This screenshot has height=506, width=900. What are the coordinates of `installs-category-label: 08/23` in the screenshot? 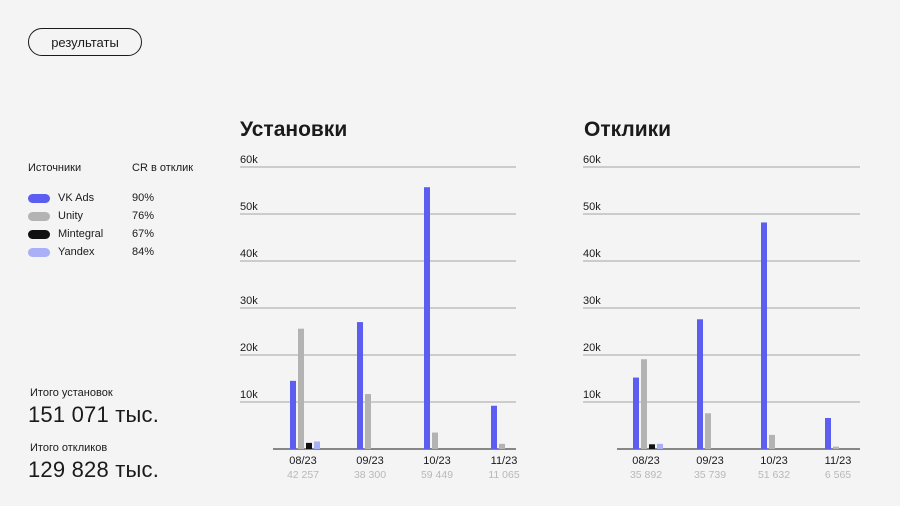 It's located at (303, 461).